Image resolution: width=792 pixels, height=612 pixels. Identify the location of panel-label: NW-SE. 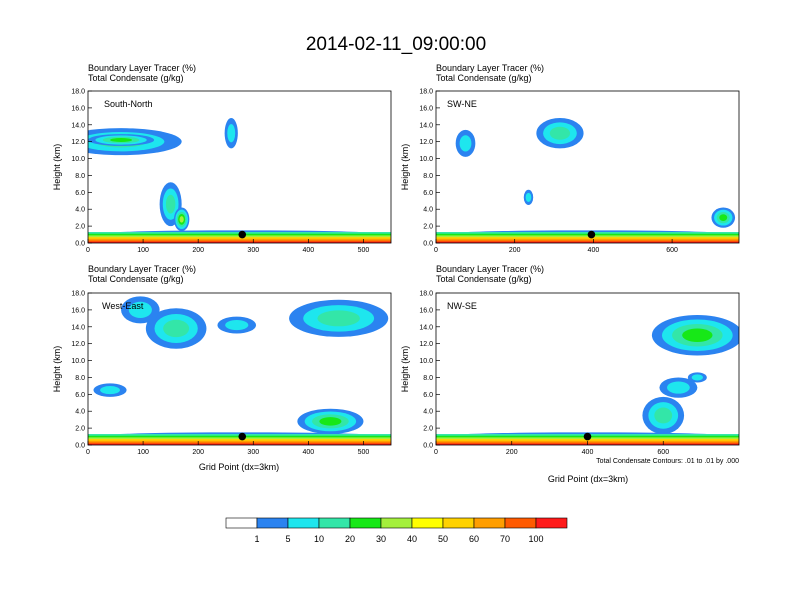
(462, 306).